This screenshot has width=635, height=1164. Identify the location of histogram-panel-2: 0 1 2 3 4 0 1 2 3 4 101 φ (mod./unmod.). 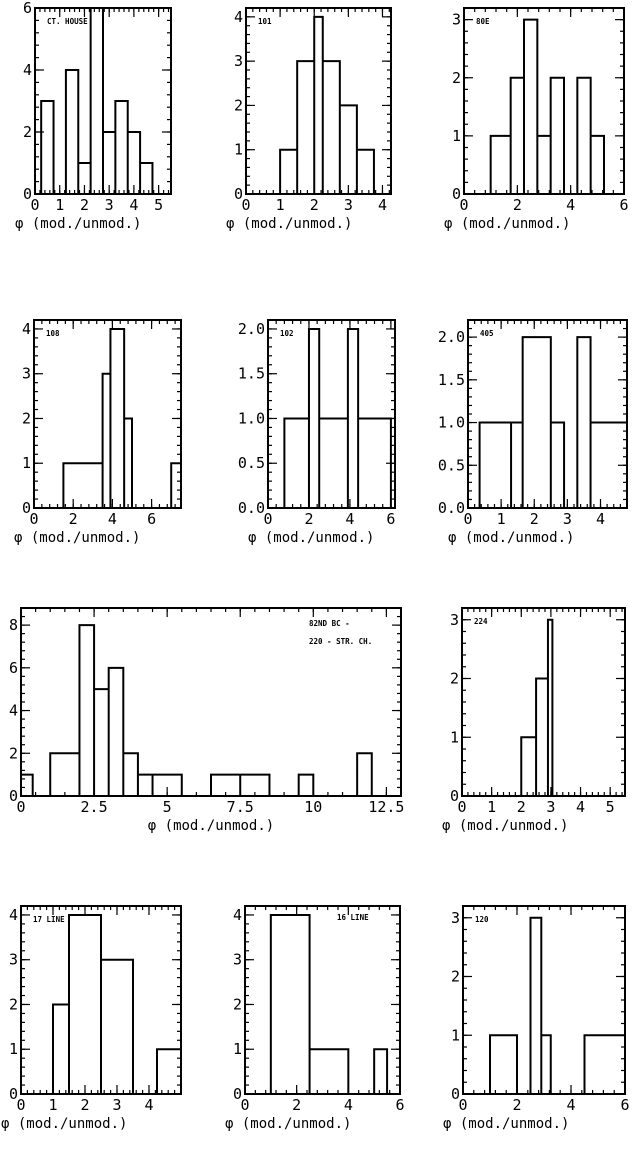
(309, 119).